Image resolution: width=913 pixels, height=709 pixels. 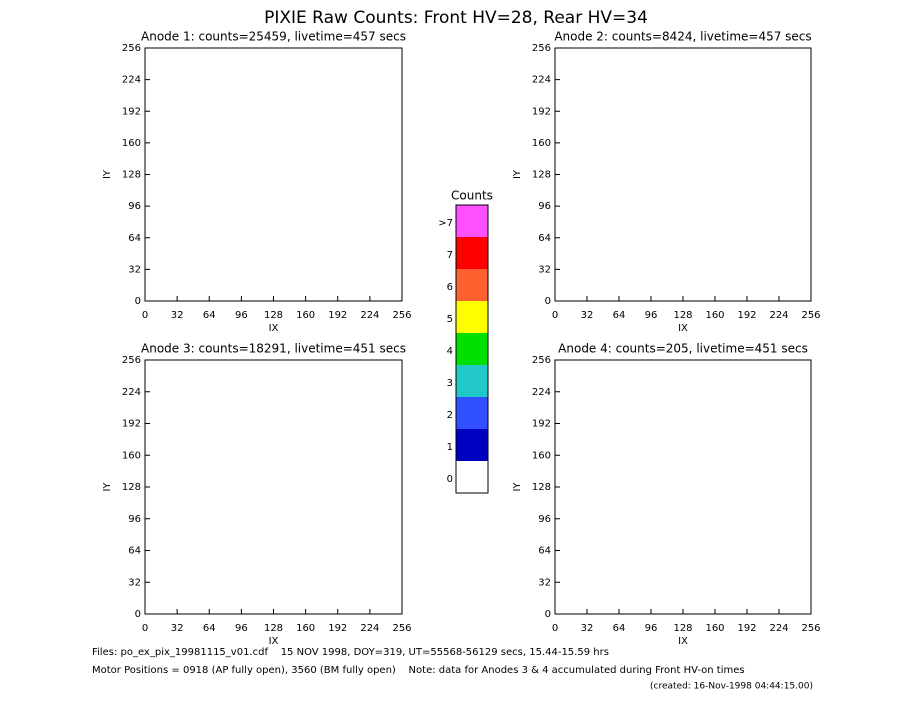 I want to click on colorbar-label: 1, so click(x=450, y=447).